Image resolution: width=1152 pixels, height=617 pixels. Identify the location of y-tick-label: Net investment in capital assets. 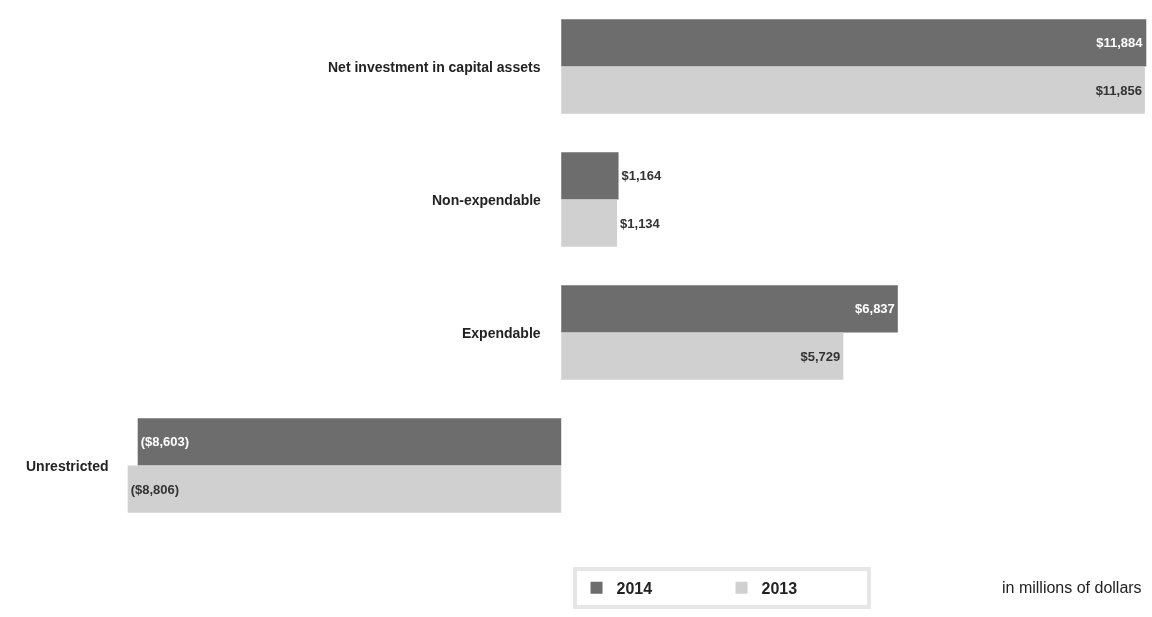
(434, 67).